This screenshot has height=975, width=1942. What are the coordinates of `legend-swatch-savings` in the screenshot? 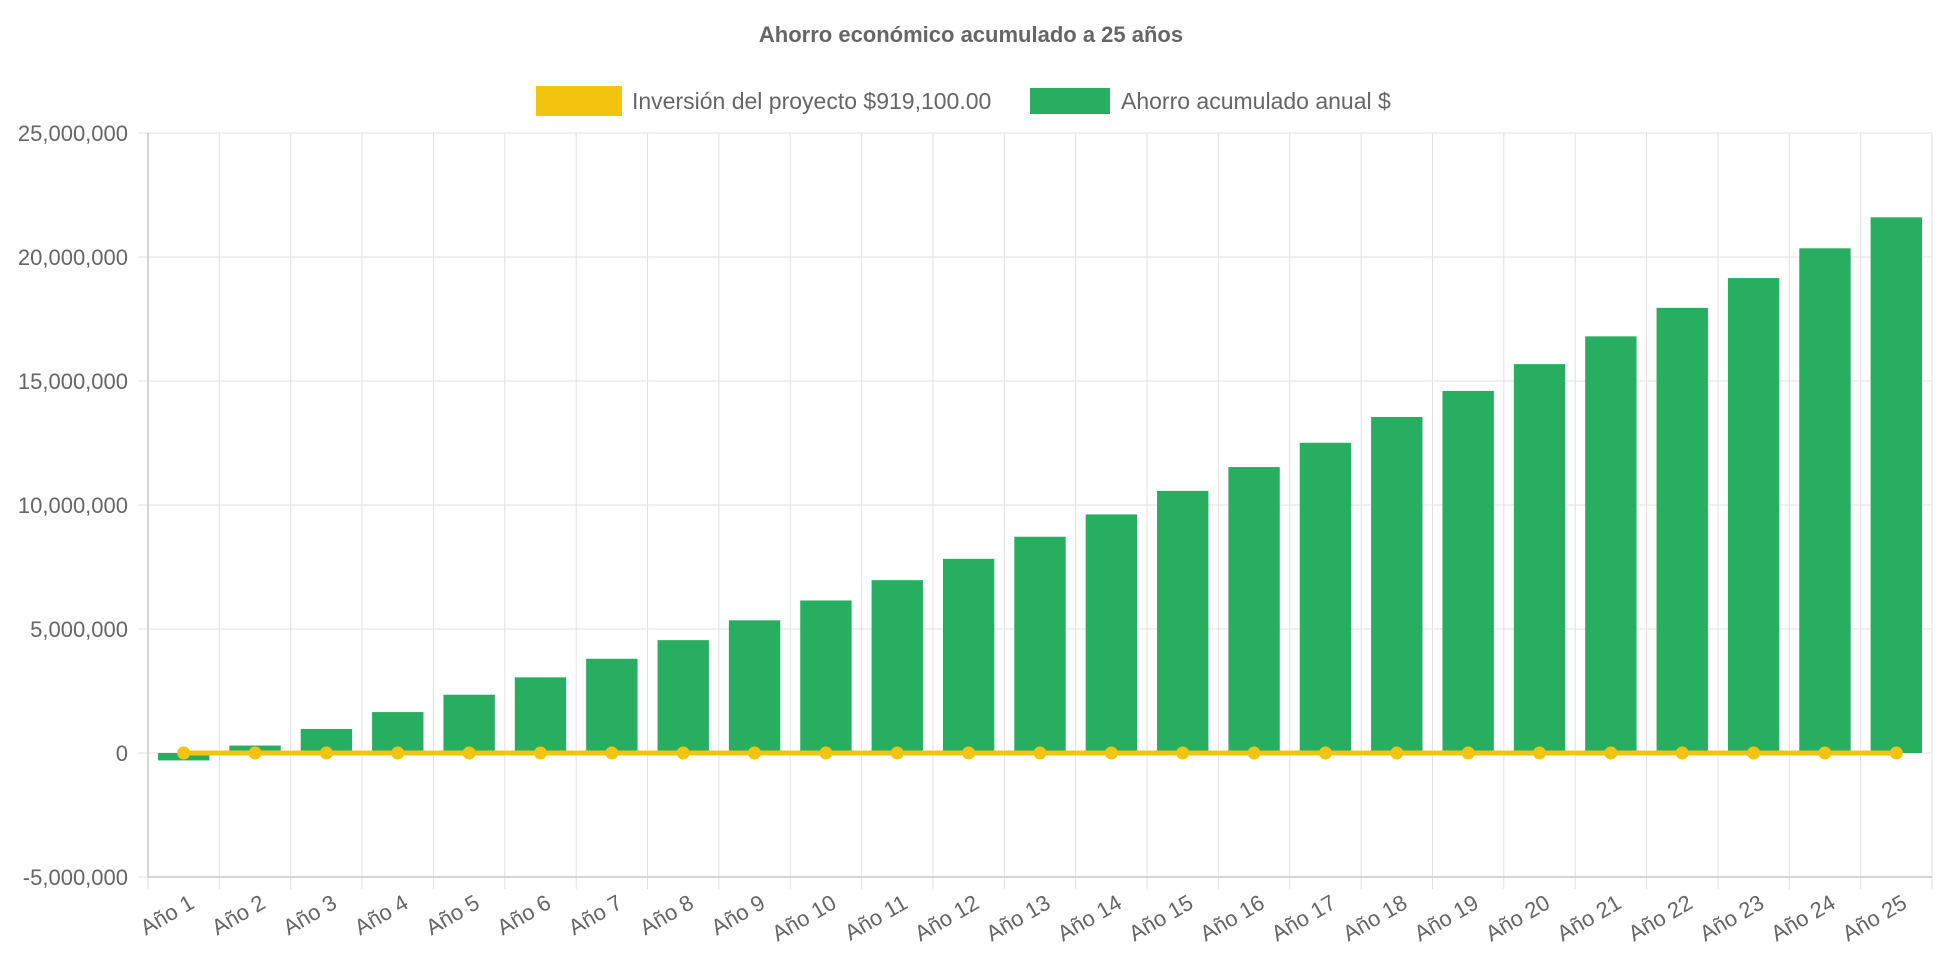 It's located at (1070, 101).